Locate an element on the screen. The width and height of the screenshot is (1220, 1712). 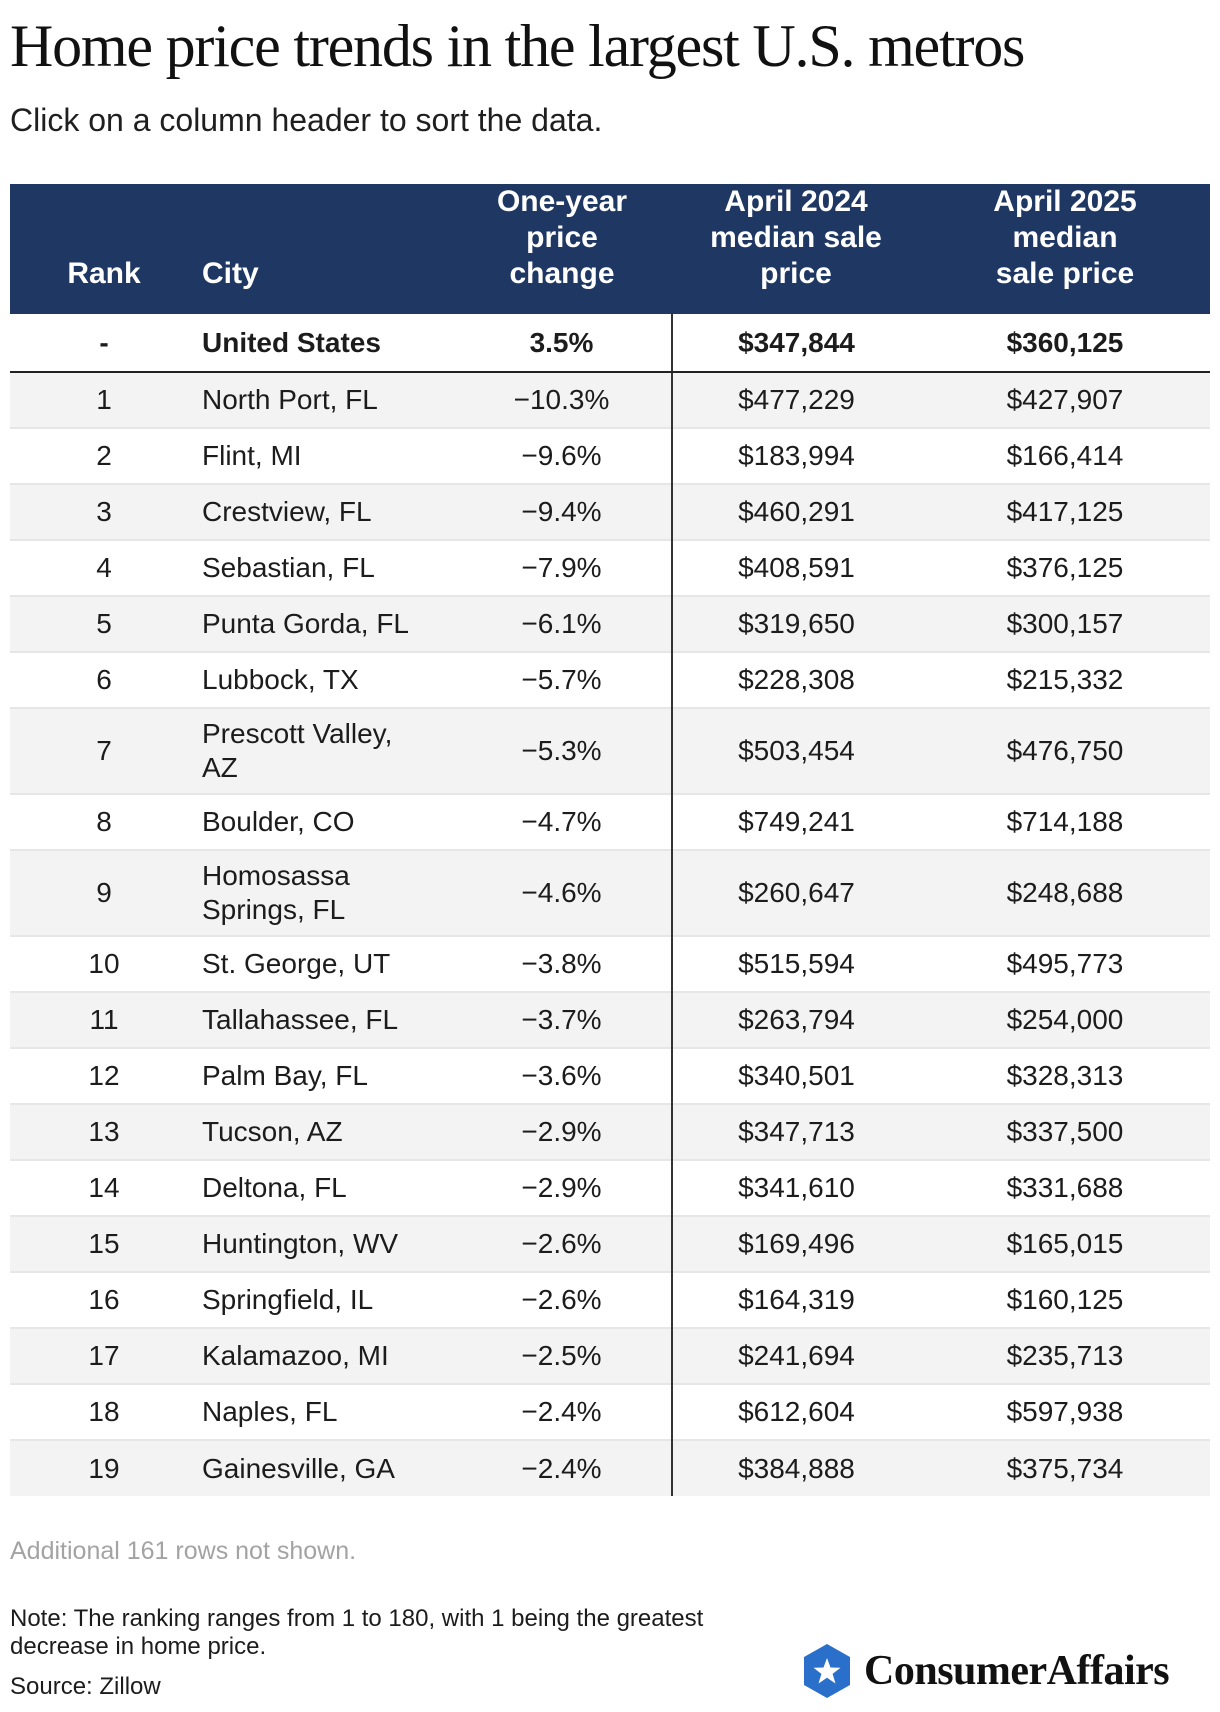
cell-price-2025: $495,773 is located at coordinates (1065, 963).